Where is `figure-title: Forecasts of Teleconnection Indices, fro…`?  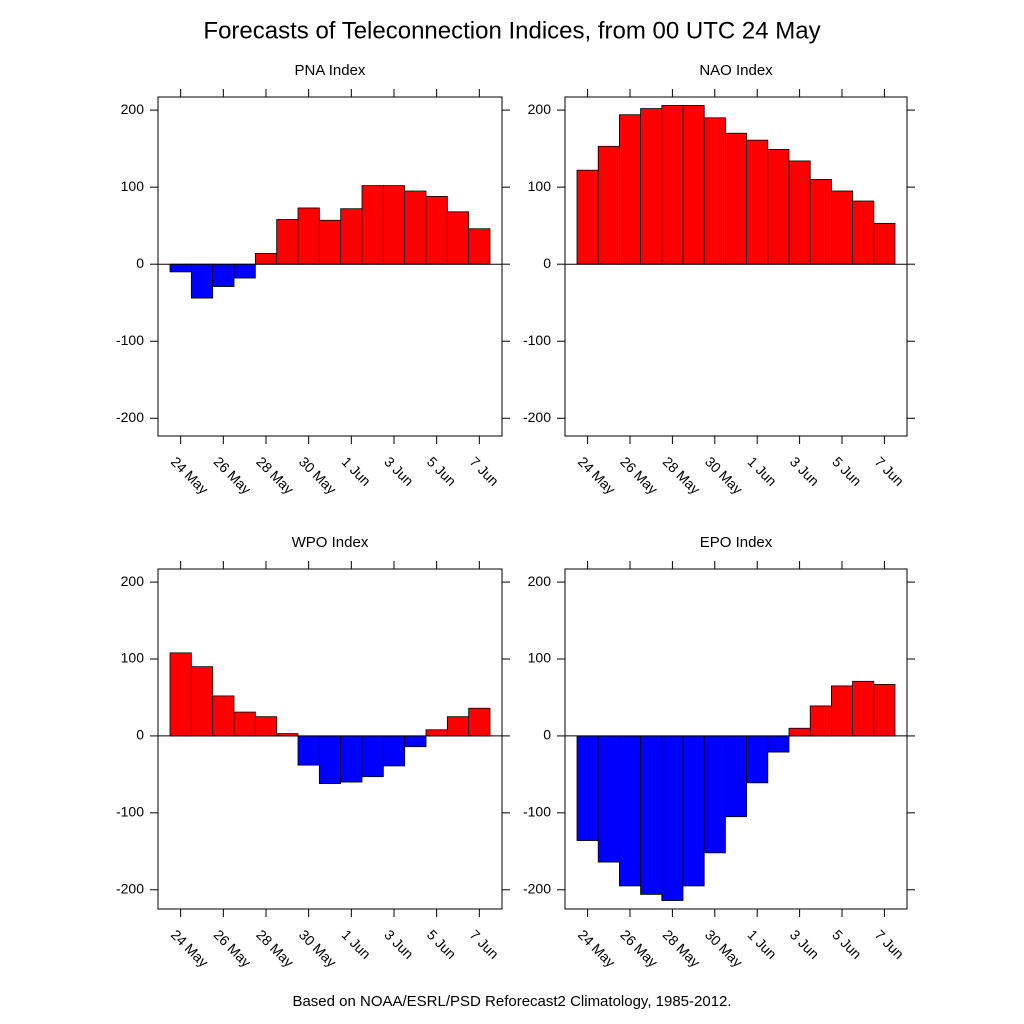 figure-title: Forecasts of Teleconnection Indices, fro… is located at coordinates (511, 30).